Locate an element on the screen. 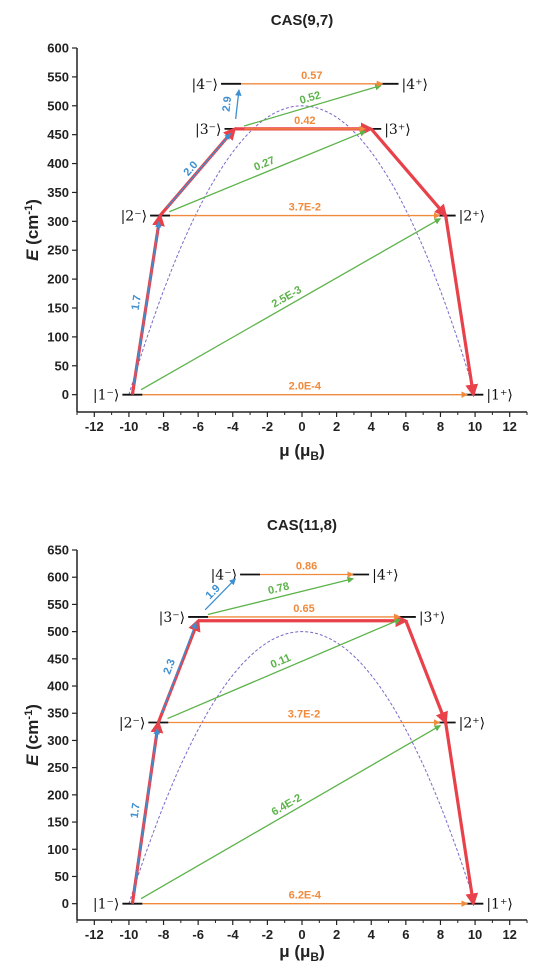 The image size is (537, 961). x-tick-label: 2 is located at coordinates (336, 426).